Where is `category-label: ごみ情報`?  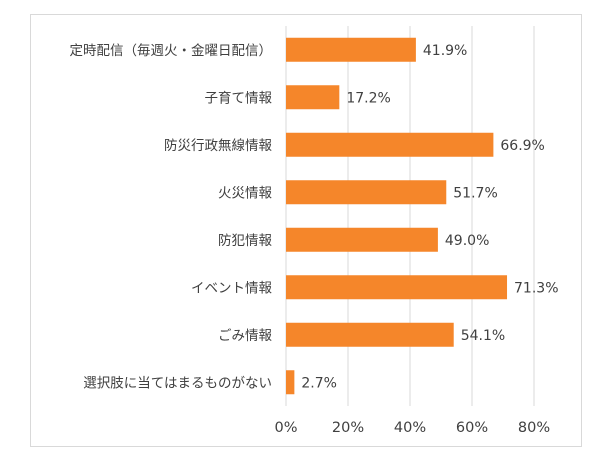
category-label: ごみ情報 is located at coordinates (245, 336).